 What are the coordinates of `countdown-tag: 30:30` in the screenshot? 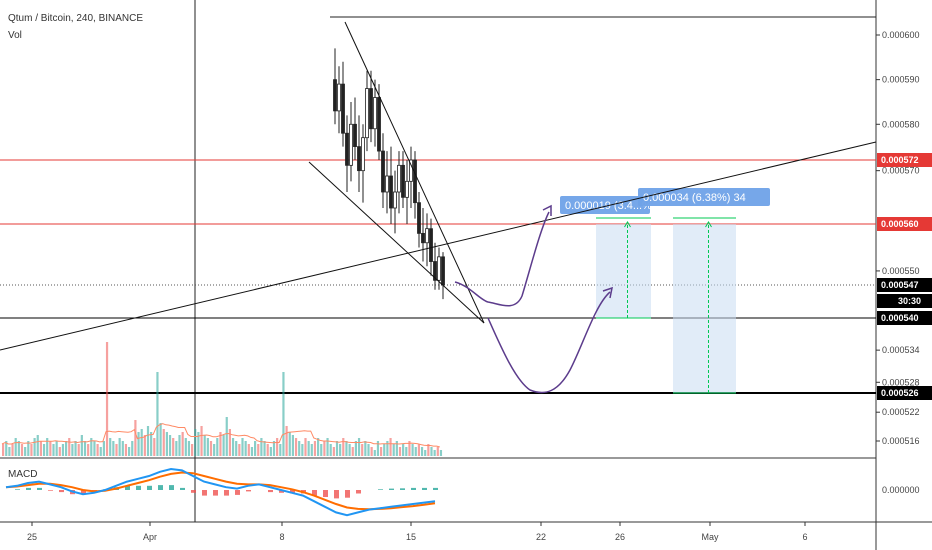 It's located at (909, 301).